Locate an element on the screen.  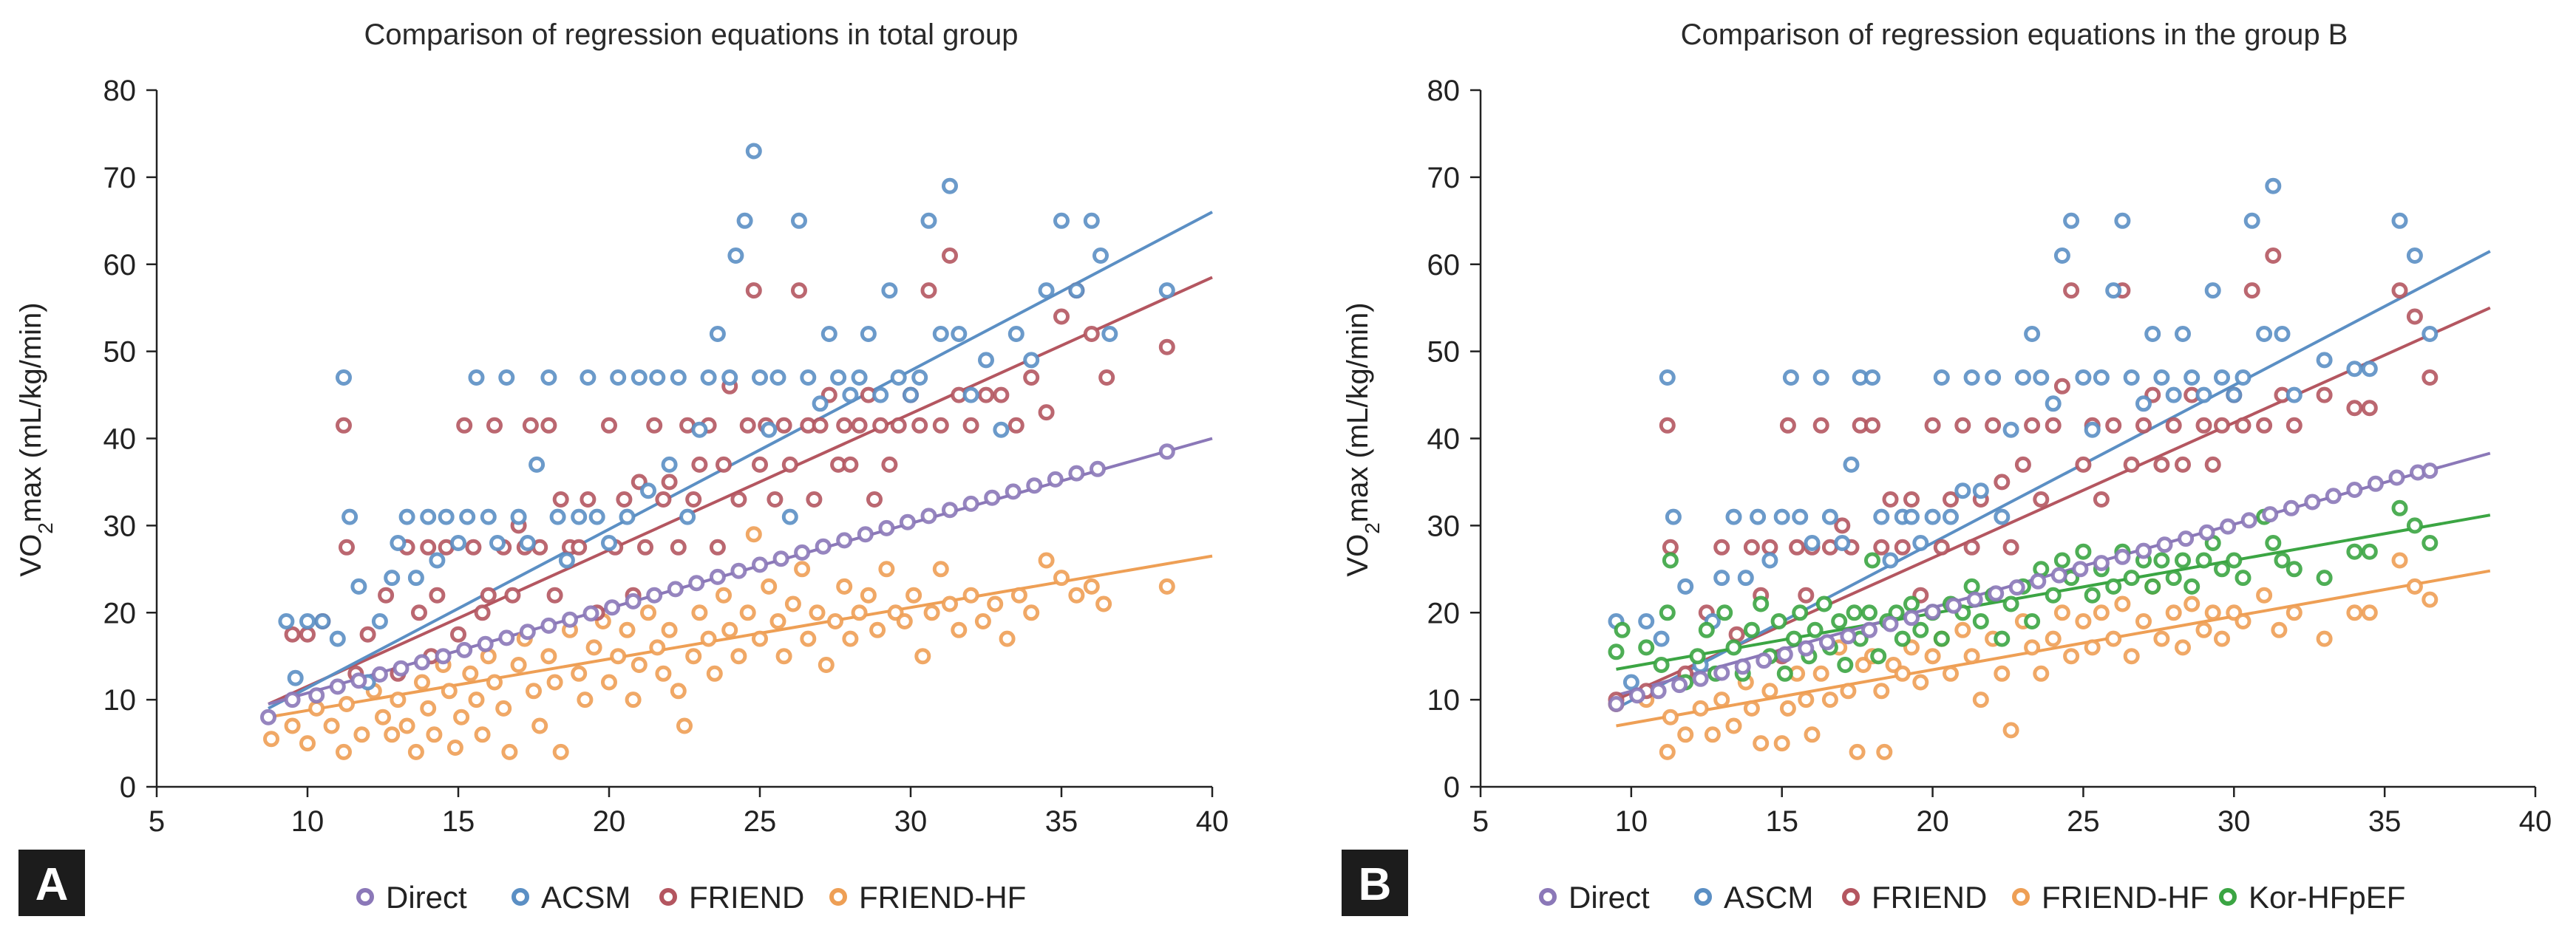
x-tick-label: 15 is located at coordinates (458, 822).